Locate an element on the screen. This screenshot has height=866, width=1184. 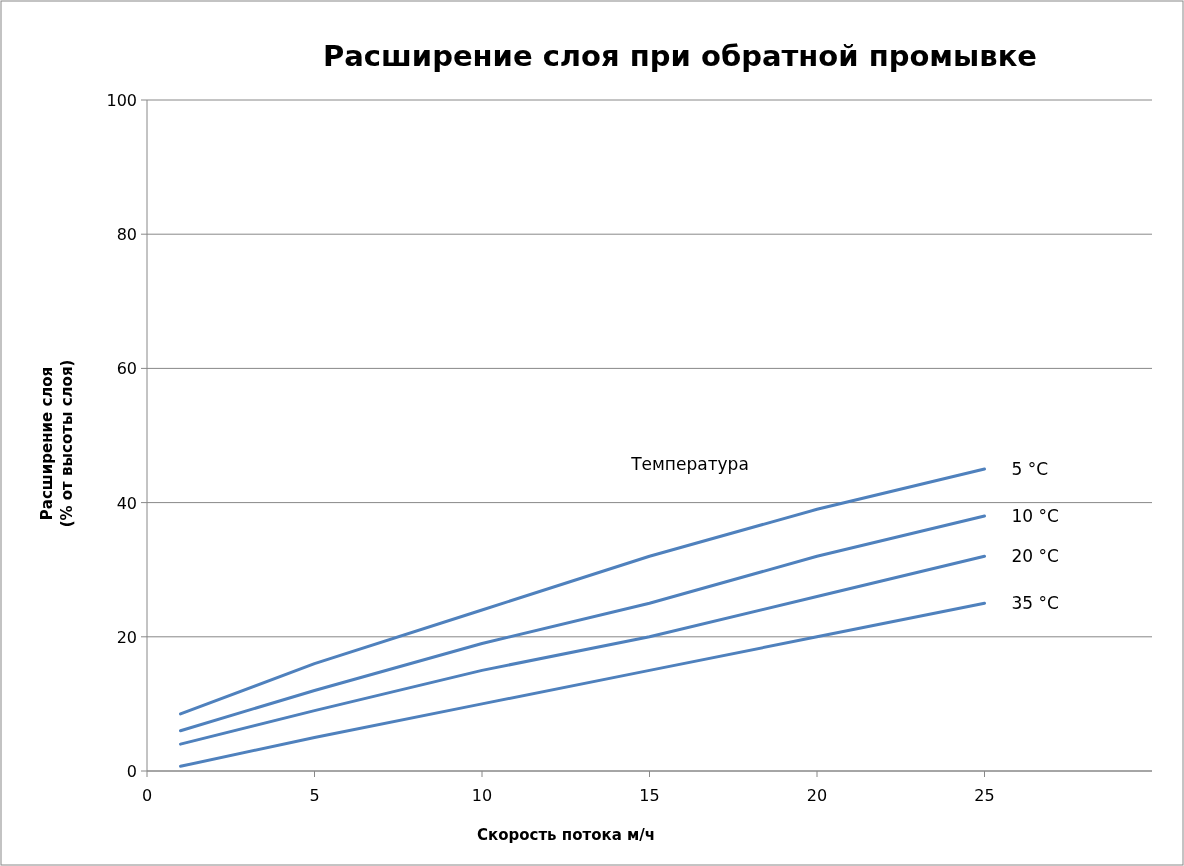
series-label: 5 °C is located at coordinates (1030, 469).